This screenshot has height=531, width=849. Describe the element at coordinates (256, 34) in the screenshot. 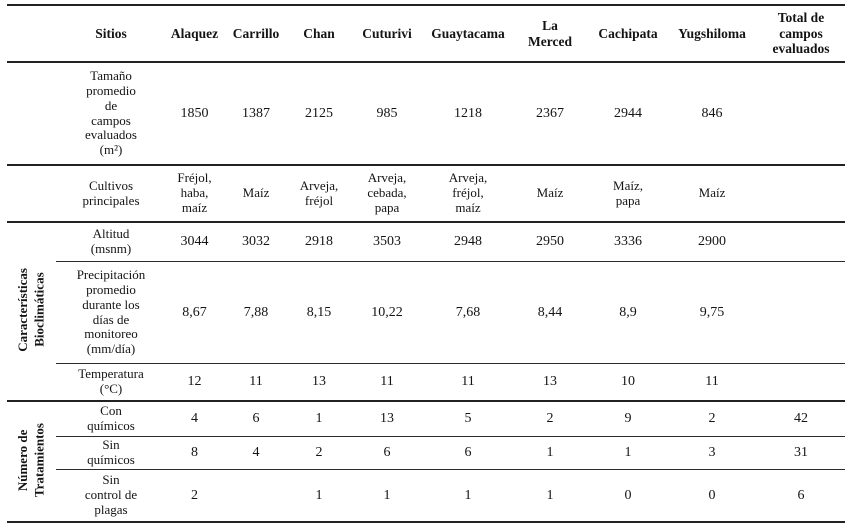

I see `site-header-carrillo: Carrillo` at that location.